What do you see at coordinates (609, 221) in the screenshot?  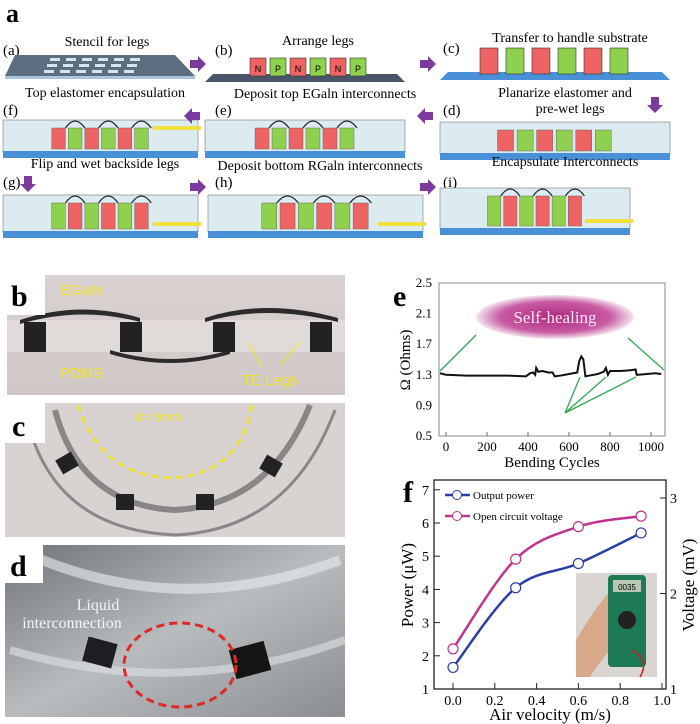 I see `lead-wire` at bounding box center [609, 221].